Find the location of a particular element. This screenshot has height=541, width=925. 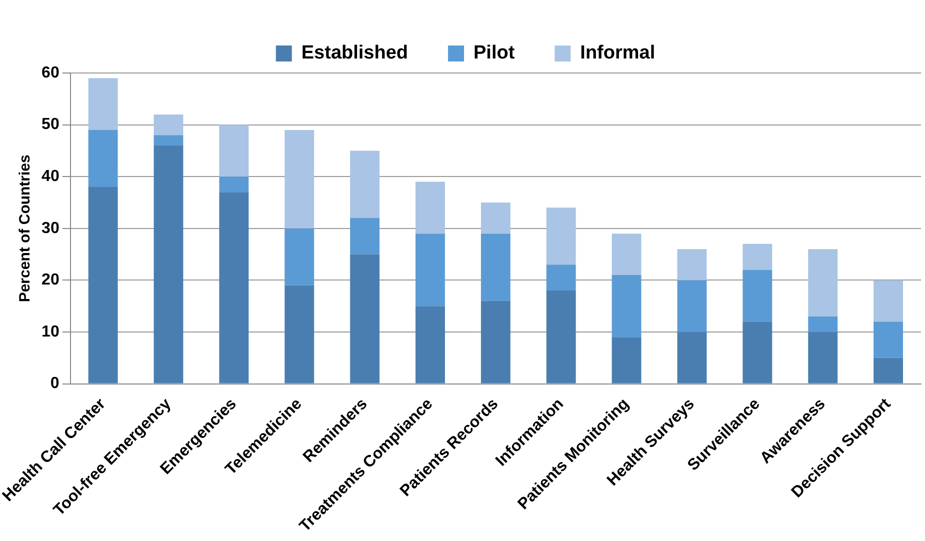

y-tick-label: 60 is located at coordinates (51, 73).